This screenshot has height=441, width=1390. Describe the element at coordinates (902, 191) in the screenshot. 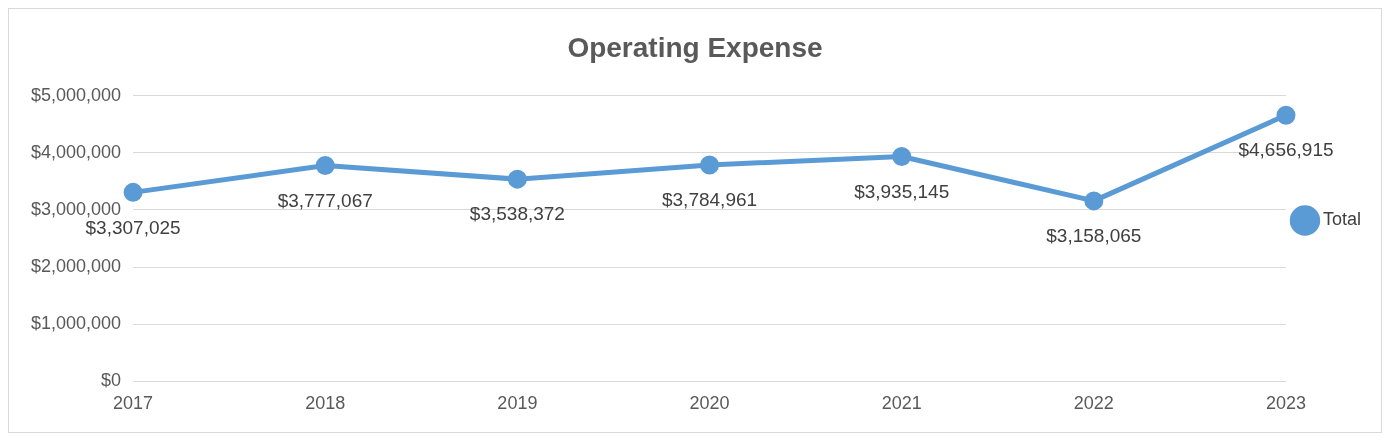

I see `data-label: $3,935,145` at that location.